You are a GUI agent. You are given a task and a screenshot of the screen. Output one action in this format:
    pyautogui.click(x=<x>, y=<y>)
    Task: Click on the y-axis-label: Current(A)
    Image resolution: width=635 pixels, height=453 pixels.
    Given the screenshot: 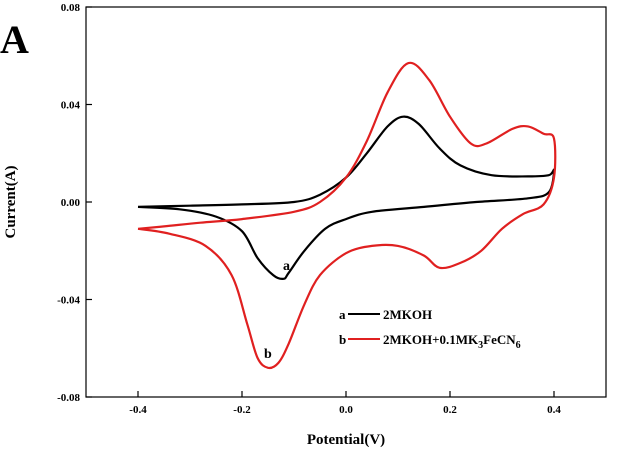 What is the action you would take?
    pyautogui.click(x=11, y=201)
    